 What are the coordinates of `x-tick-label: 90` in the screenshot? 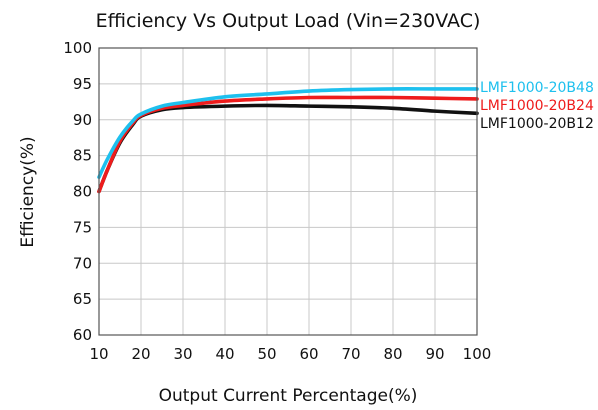 It's located at (434, 354).